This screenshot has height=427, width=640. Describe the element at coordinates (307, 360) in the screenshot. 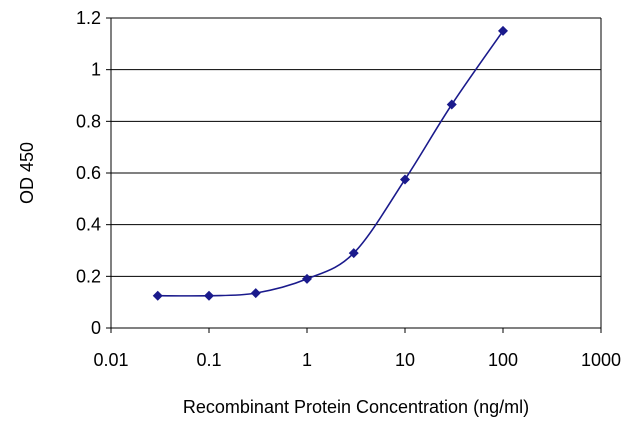

I see `x-tick-label: 1` at that location.